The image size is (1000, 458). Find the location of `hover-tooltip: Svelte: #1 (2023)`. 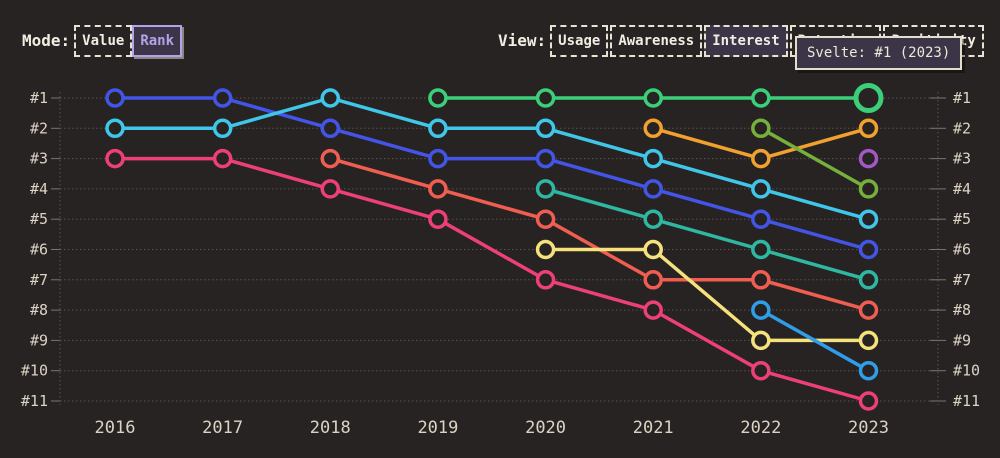

hover-tooltip: Svelte: #1 (2023) is located at coordinates (879, 53).